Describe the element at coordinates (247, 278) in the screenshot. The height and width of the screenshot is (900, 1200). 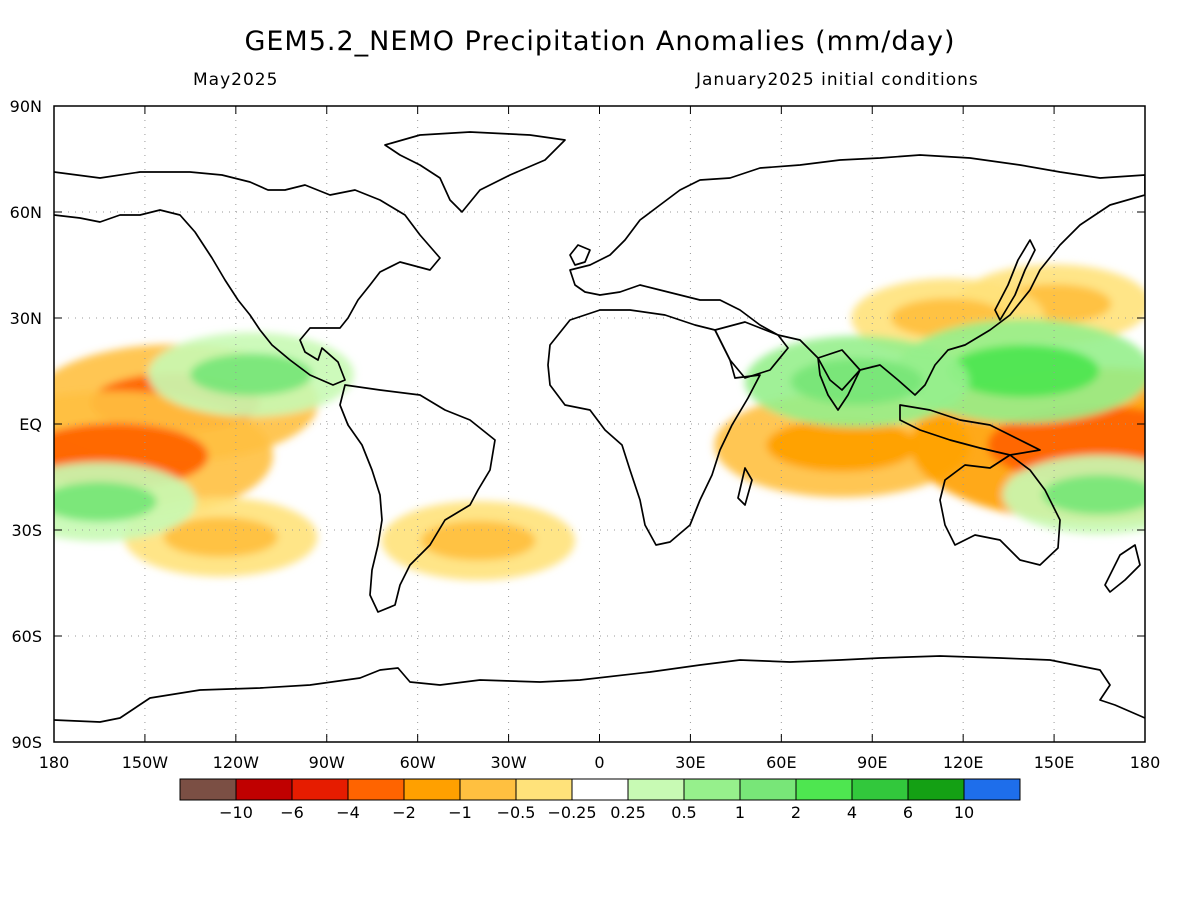
I see `north-america-coast` at that location.